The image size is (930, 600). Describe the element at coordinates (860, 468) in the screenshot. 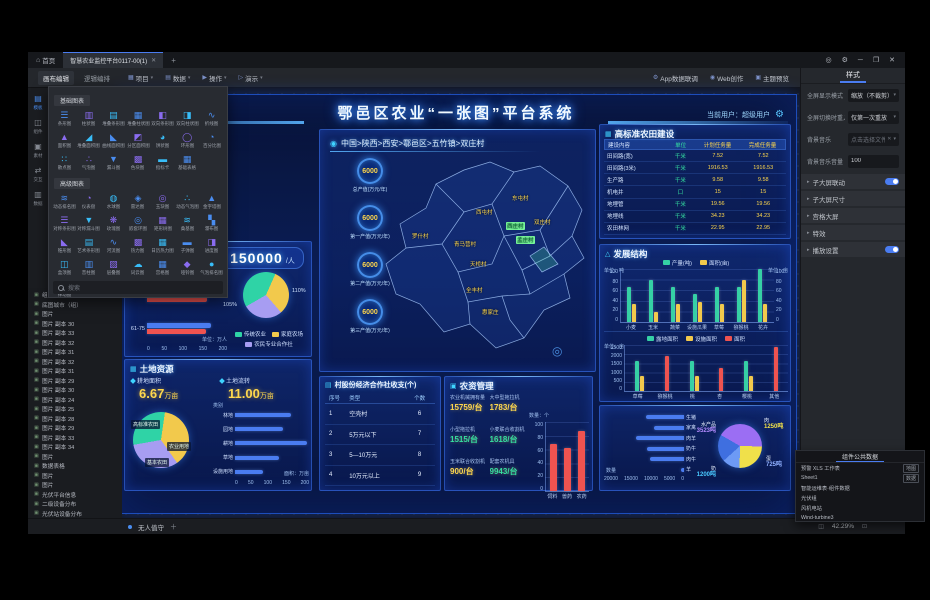

I see `data-source-item: 预警 XLS 工作表 地图` at that location.